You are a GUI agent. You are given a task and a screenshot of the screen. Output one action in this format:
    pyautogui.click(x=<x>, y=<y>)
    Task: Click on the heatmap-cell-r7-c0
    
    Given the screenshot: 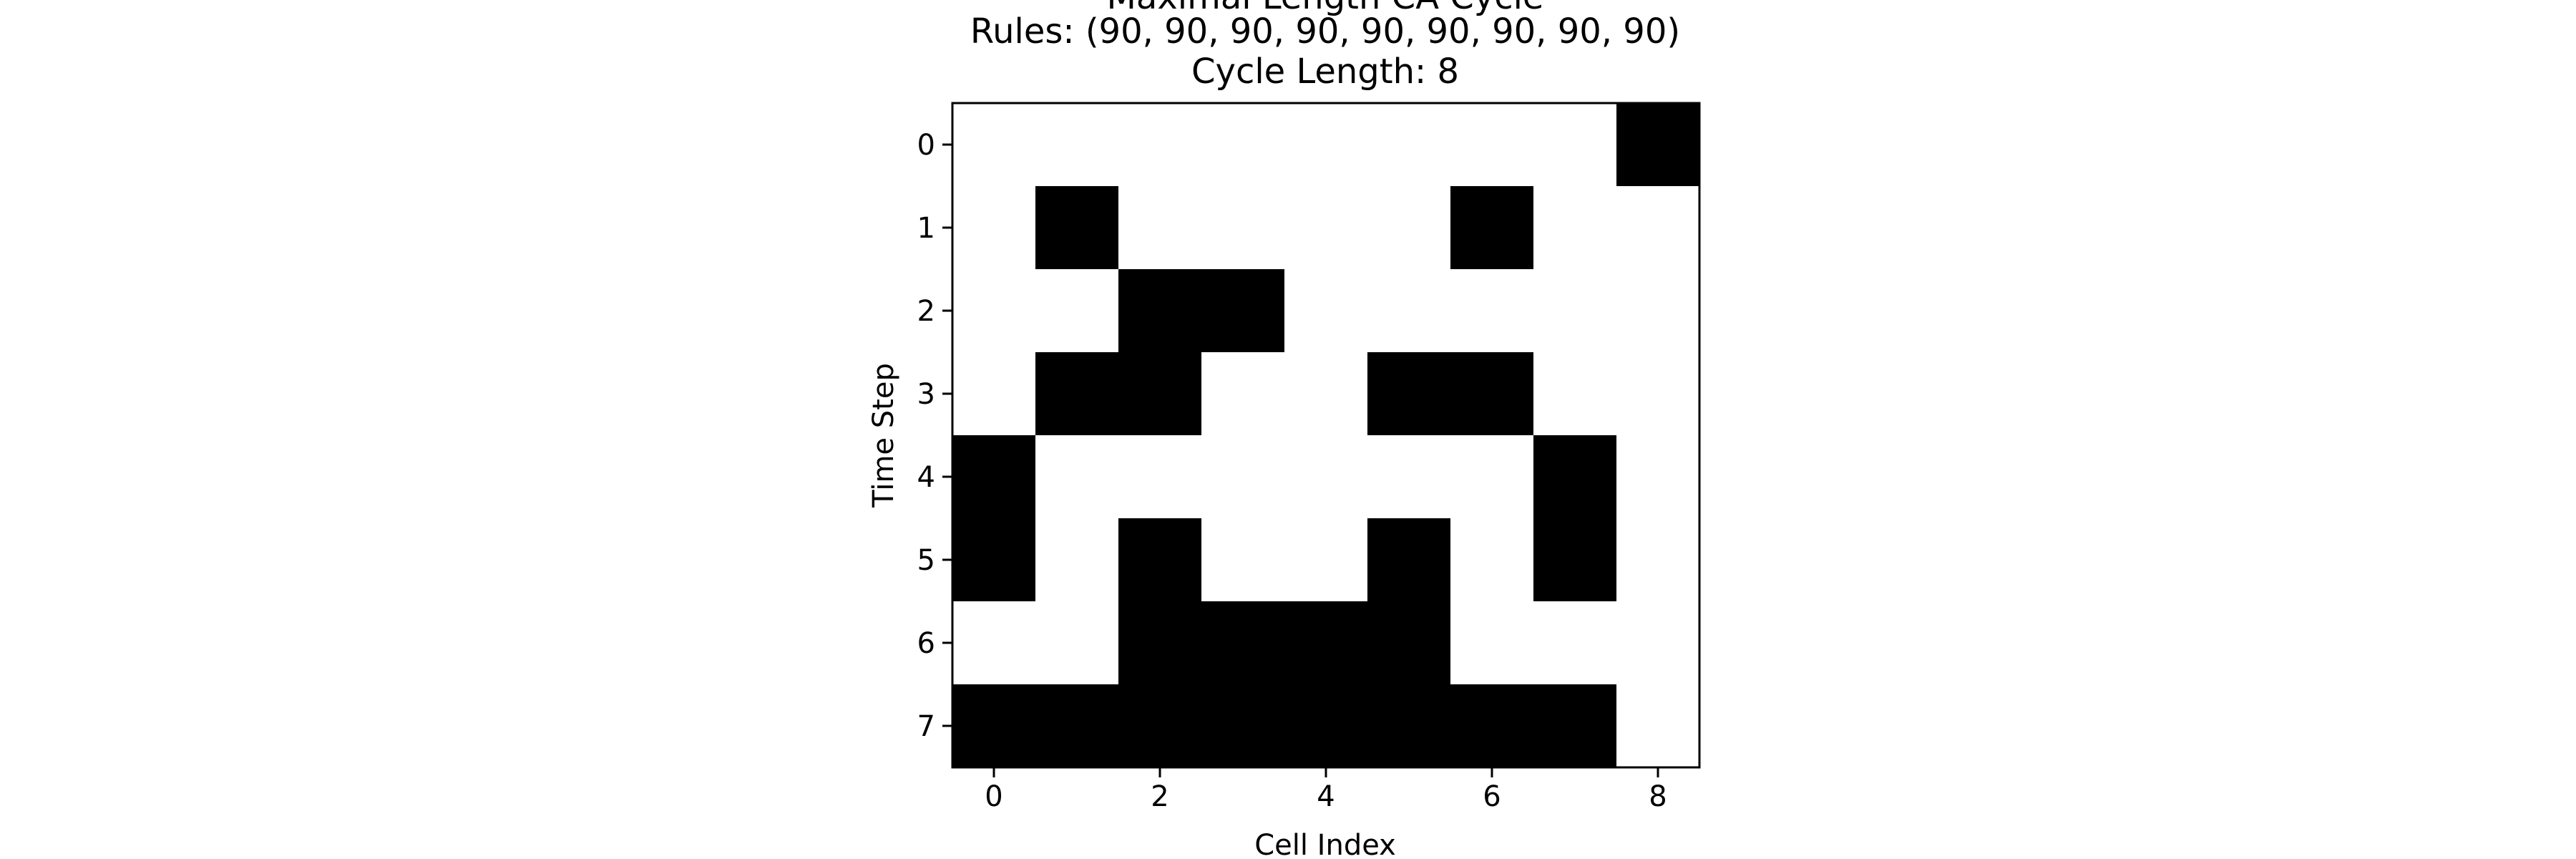 What is the action you would take?
    pyautogui.click(x=994, y=726)
    